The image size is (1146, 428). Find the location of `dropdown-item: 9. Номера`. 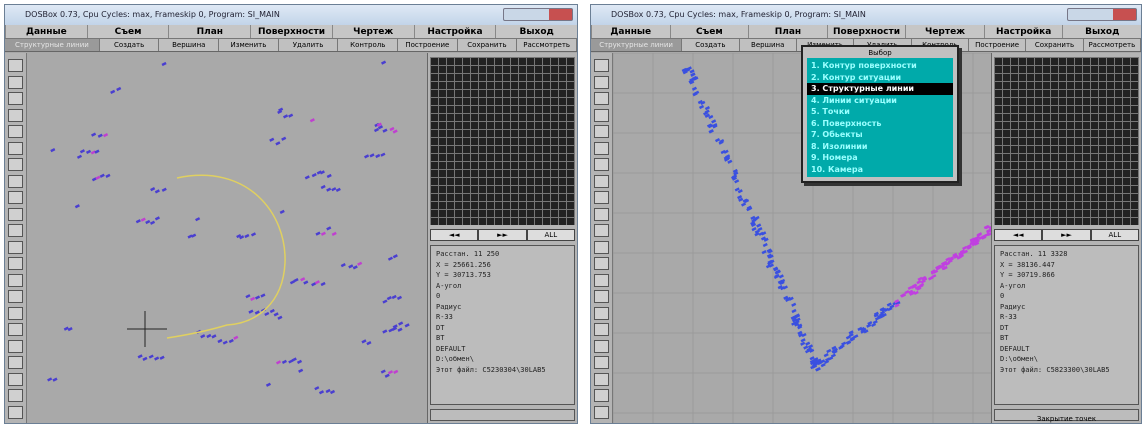

dropdown-item: 9. Номера is located at coordinates (834, 157).